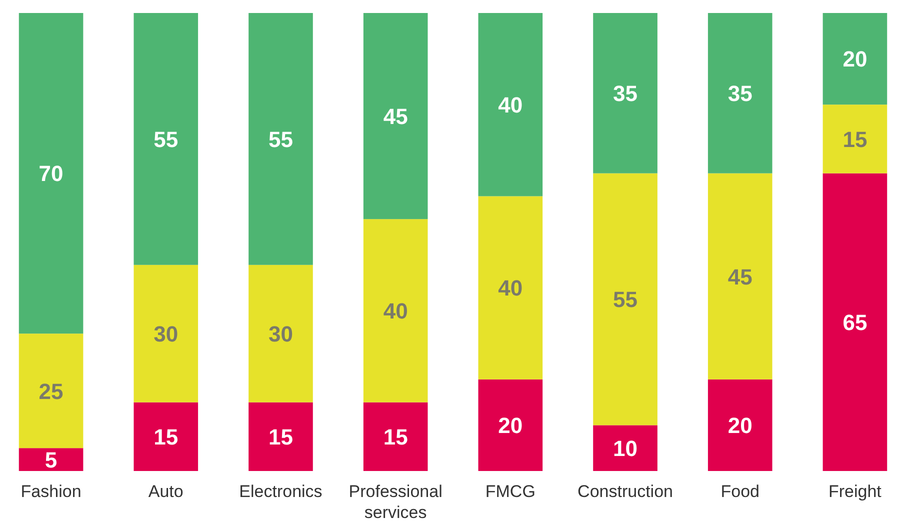  What do you see at coordinates (395, 502) in the screenshot?
I see `x-tick-label: Professional services` at bounding box center [395, 502].